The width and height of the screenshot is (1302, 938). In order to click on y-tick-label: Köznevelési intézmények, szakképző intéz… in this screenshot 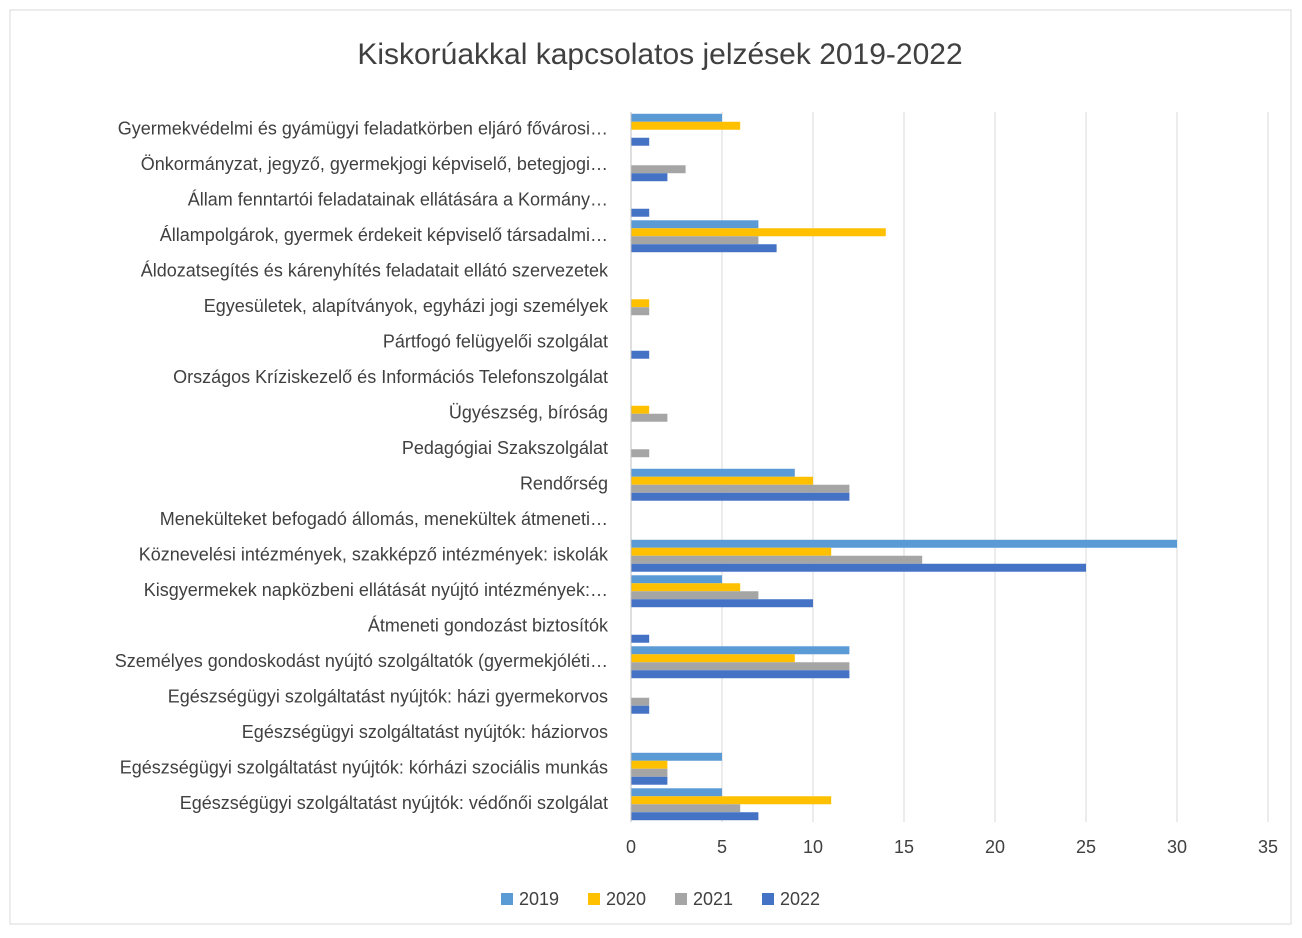, I will do `click(374, 555)`.